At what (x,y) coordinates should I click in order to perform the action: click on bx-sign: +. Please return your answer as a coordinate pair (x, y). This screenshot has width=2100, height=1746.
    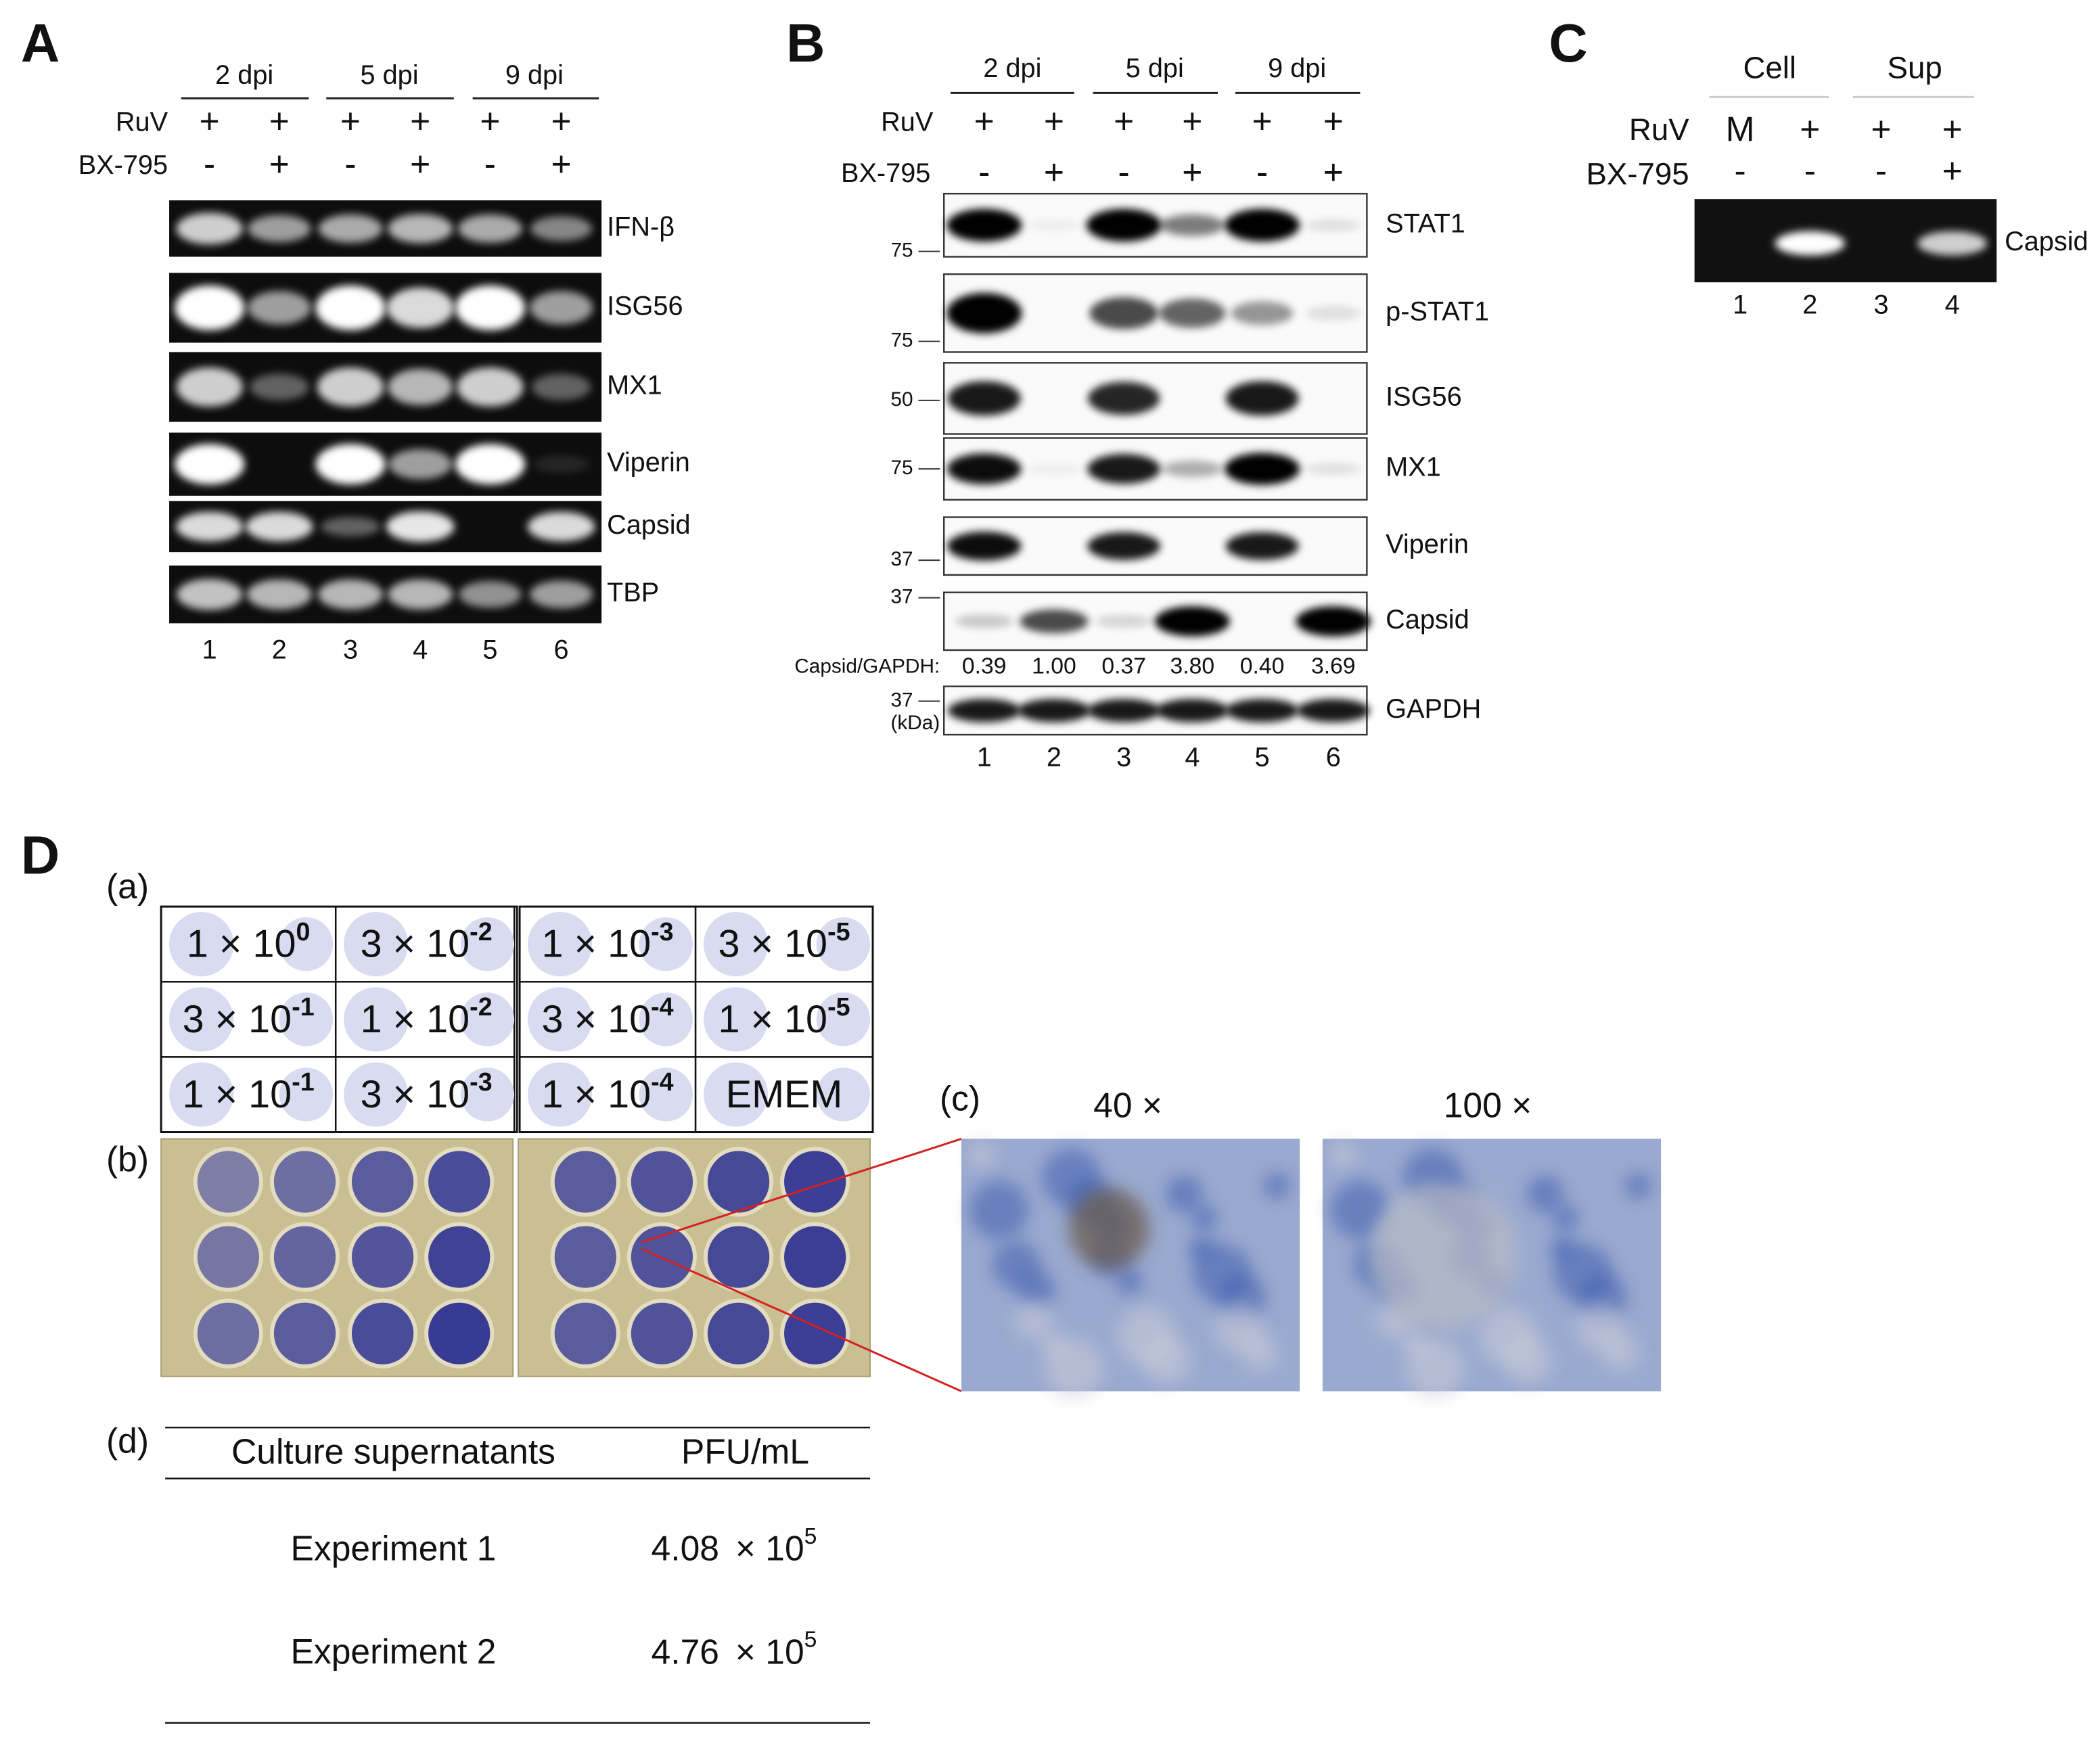
    Looking at the image, I should click on (1192, 172).